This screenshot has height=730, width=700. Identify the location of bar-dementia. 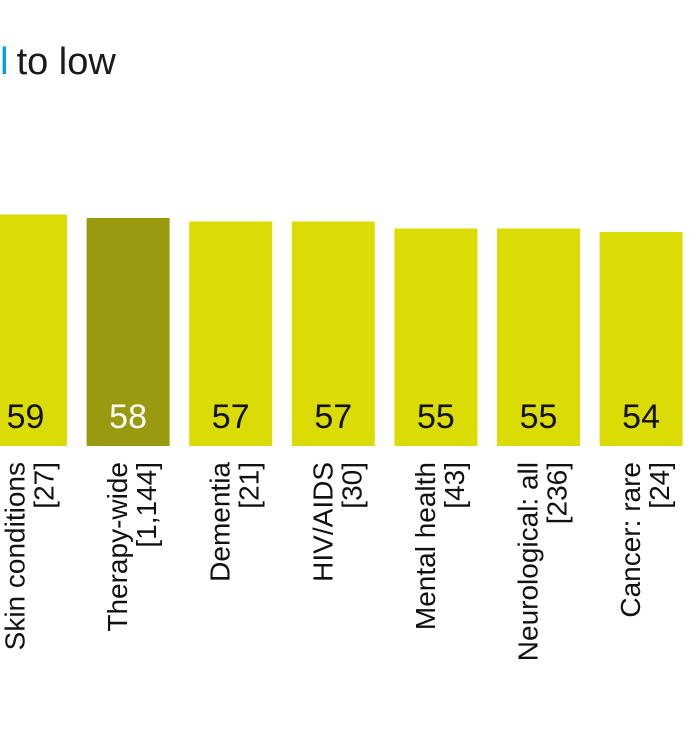
(231, 333).